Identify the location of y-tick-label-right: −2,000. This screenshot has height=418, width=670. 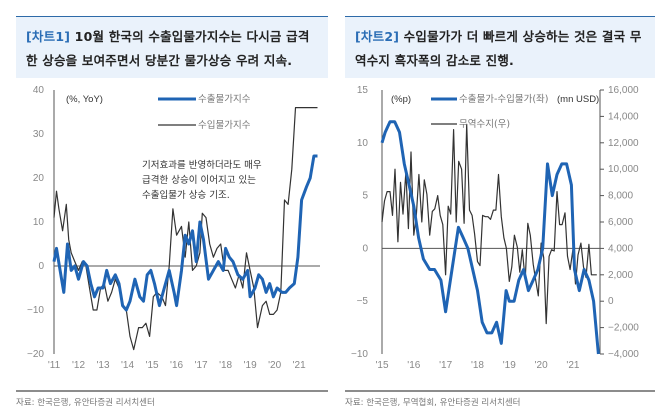
(623, 328).